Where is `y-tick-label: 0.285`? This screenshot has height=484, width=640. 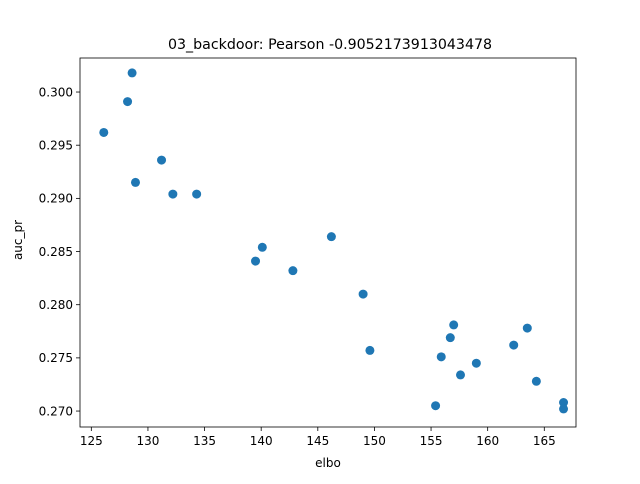
y-tick-label: 0.285 is located at coordinates (56, 252).